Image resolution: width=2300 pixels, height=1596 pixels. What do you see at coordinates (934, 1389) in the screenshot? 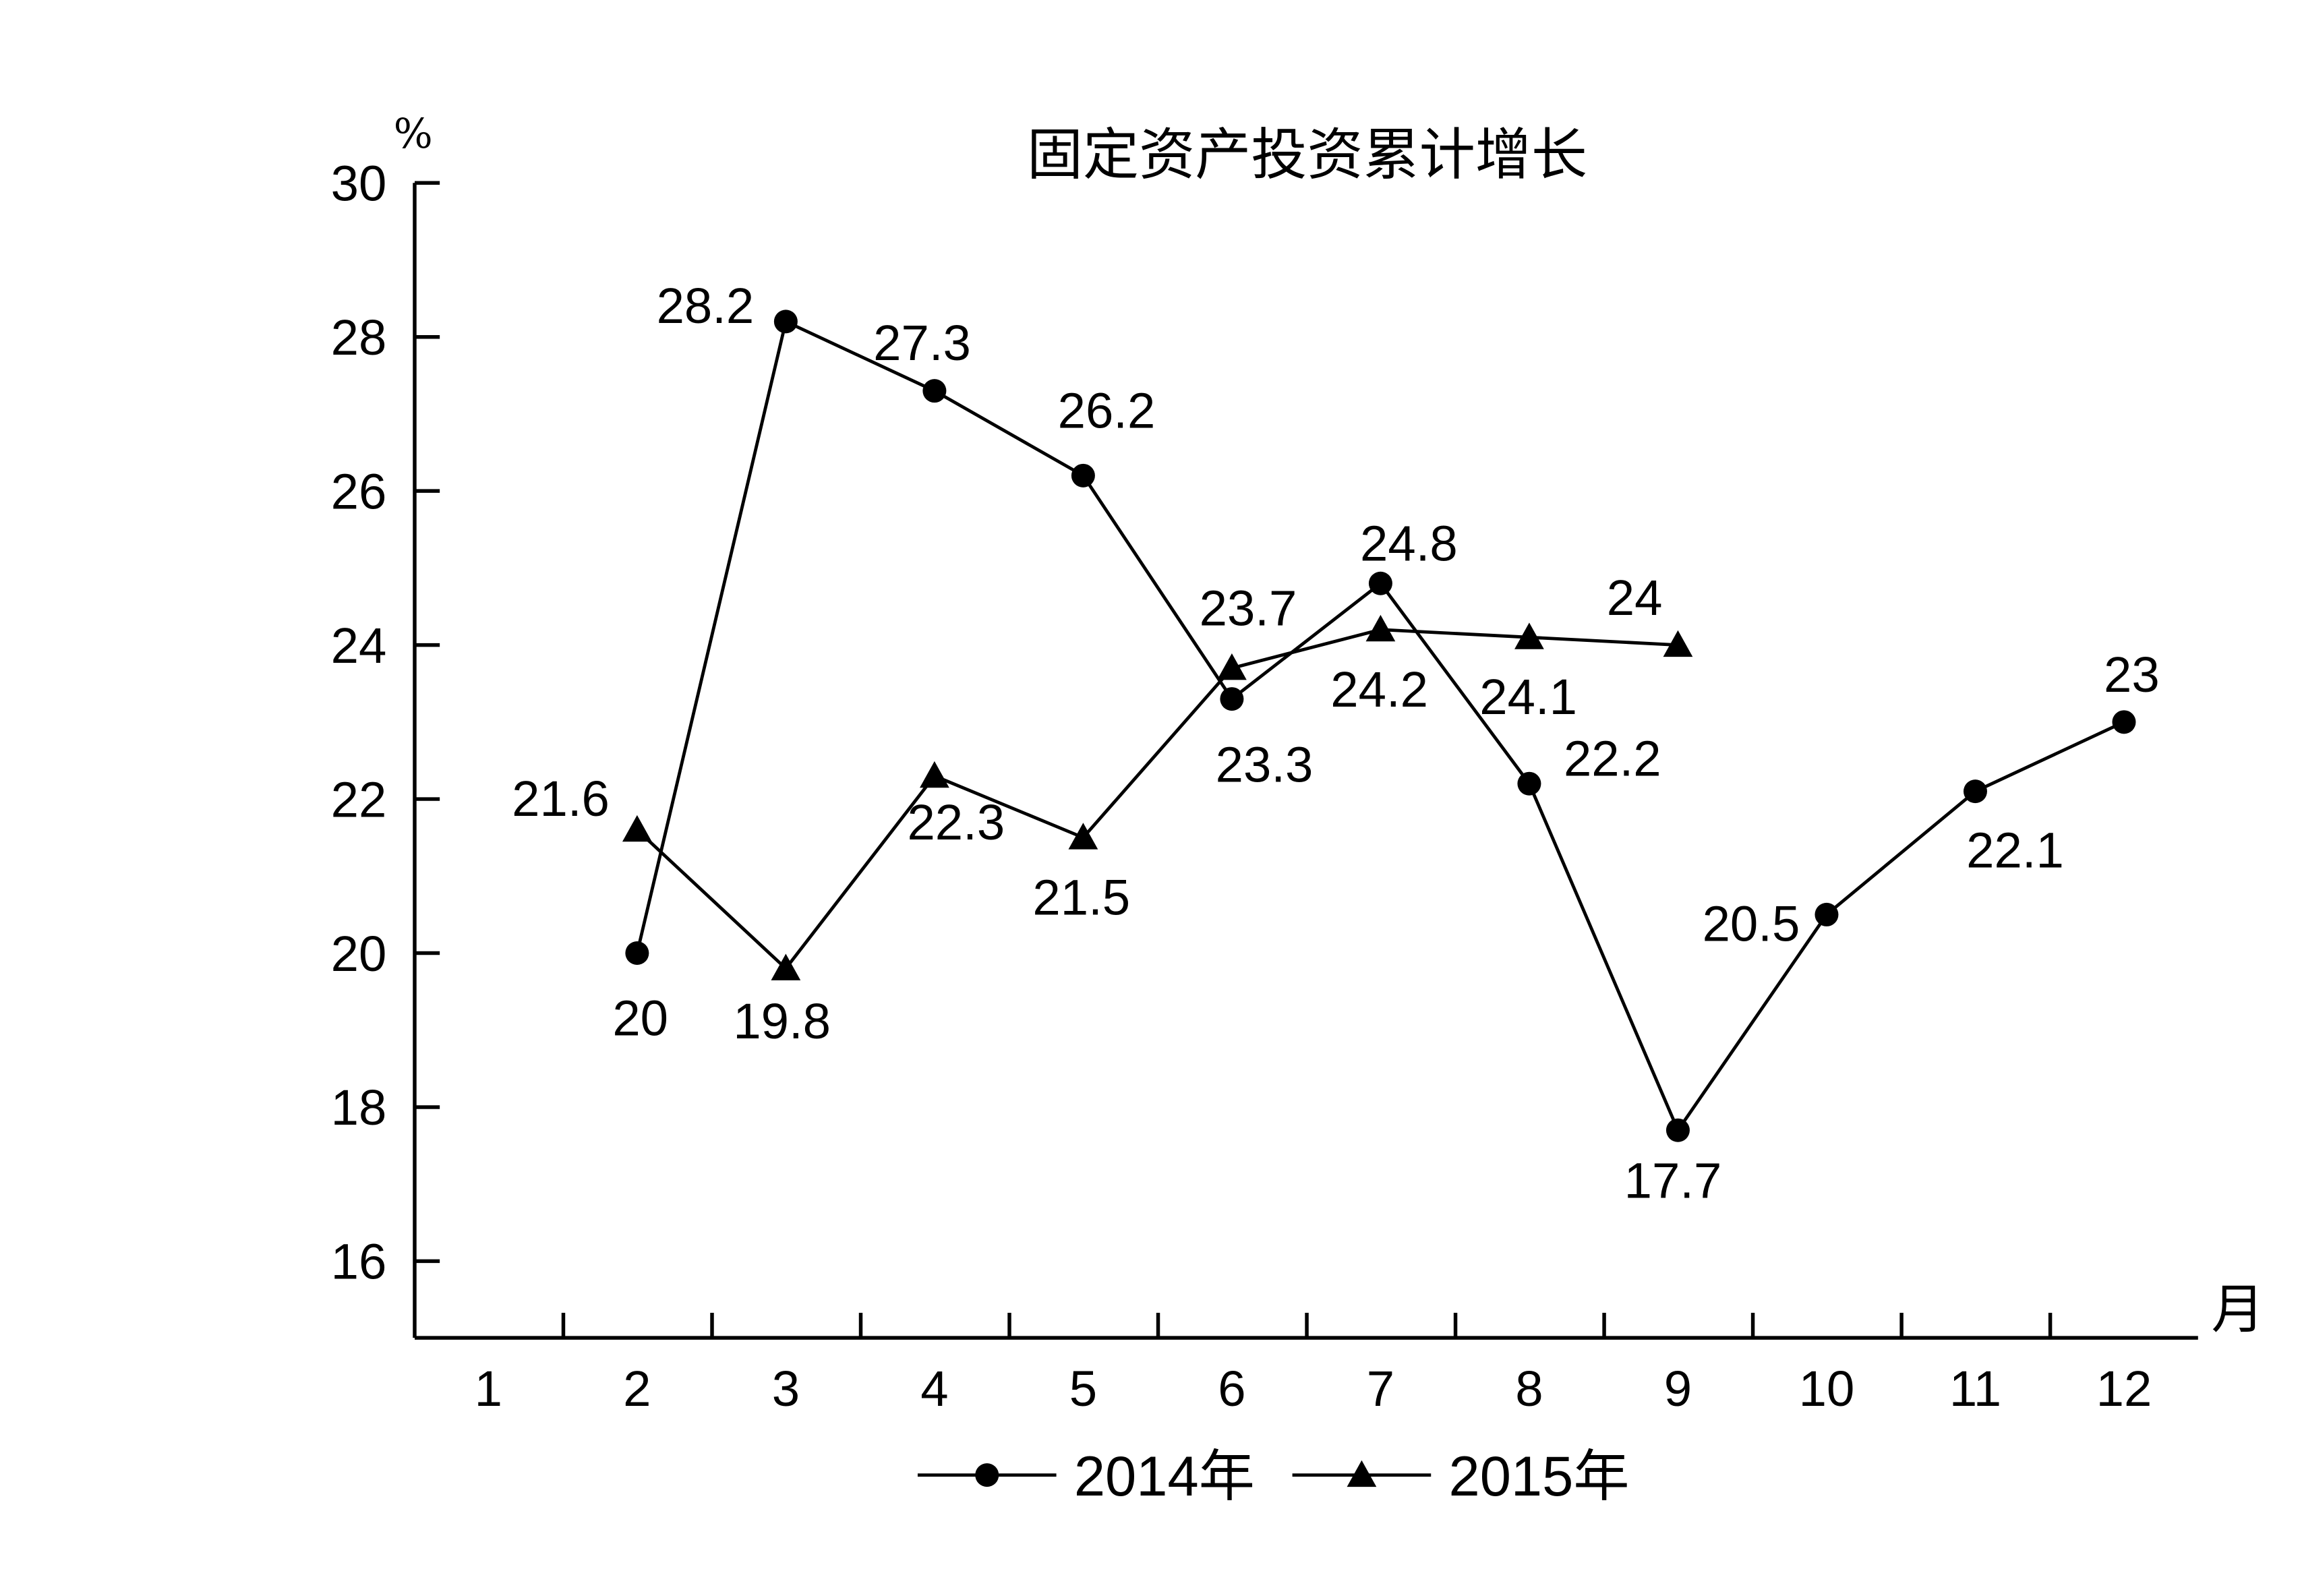
I see `x-tick-label: 4` at bounding box center [934, 1389].